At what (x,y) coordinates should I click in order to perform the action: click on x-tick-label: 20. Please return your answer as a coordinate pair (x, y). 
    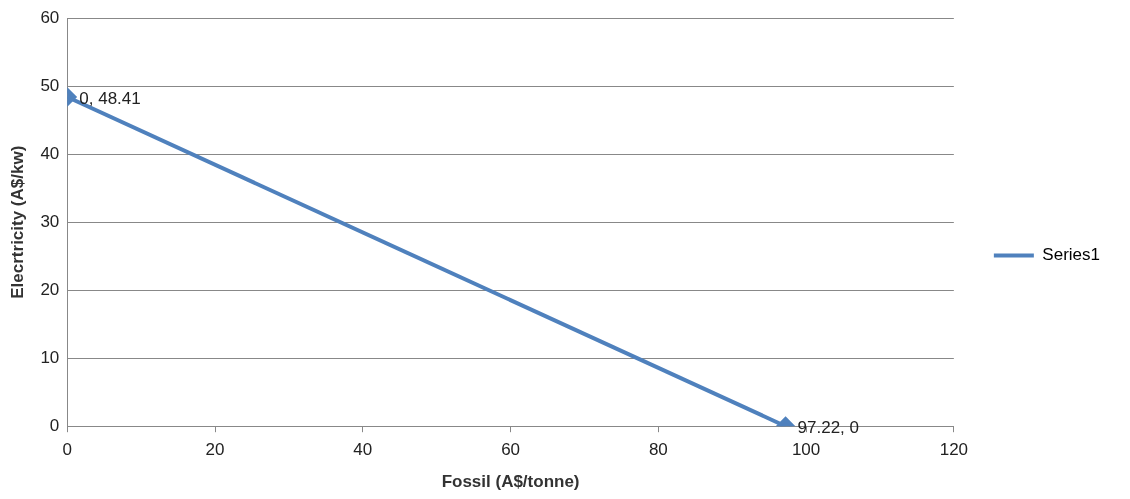
    Looking at the image, I should click on (215, 450).